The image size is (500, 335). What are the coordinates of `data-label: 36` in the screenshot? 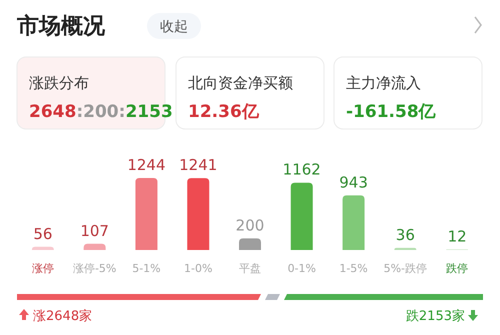 It's located at (405, 235).